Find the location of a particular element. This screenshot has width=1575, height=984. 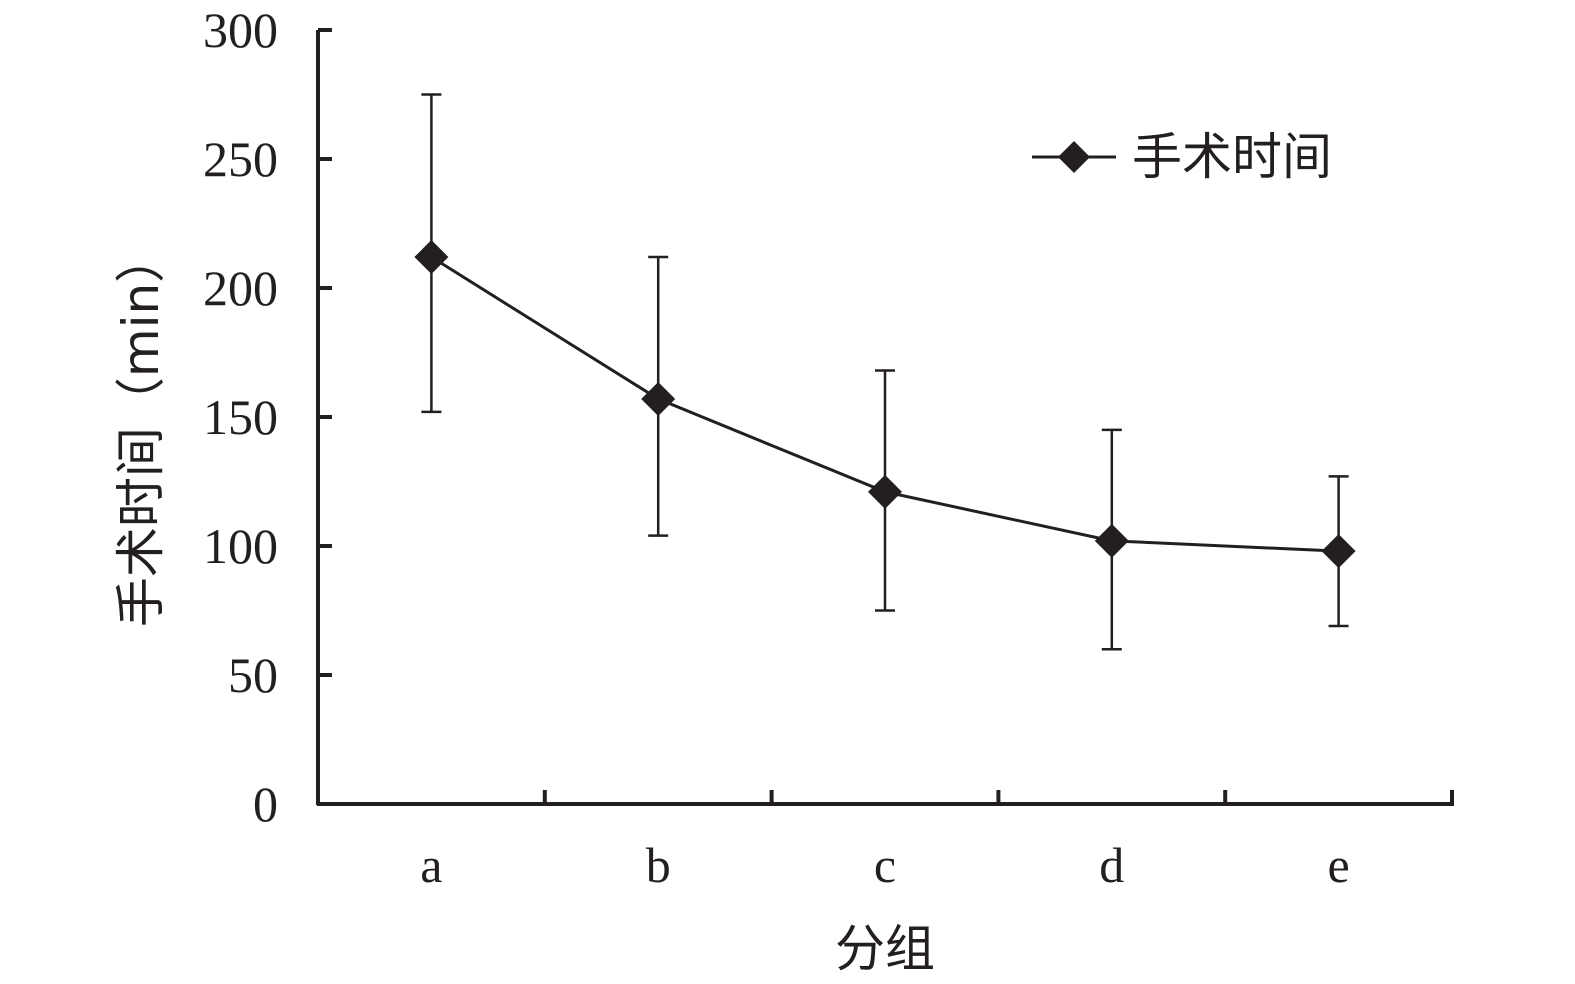

y-tick-label: 150 is located at coordinates (240, 417).